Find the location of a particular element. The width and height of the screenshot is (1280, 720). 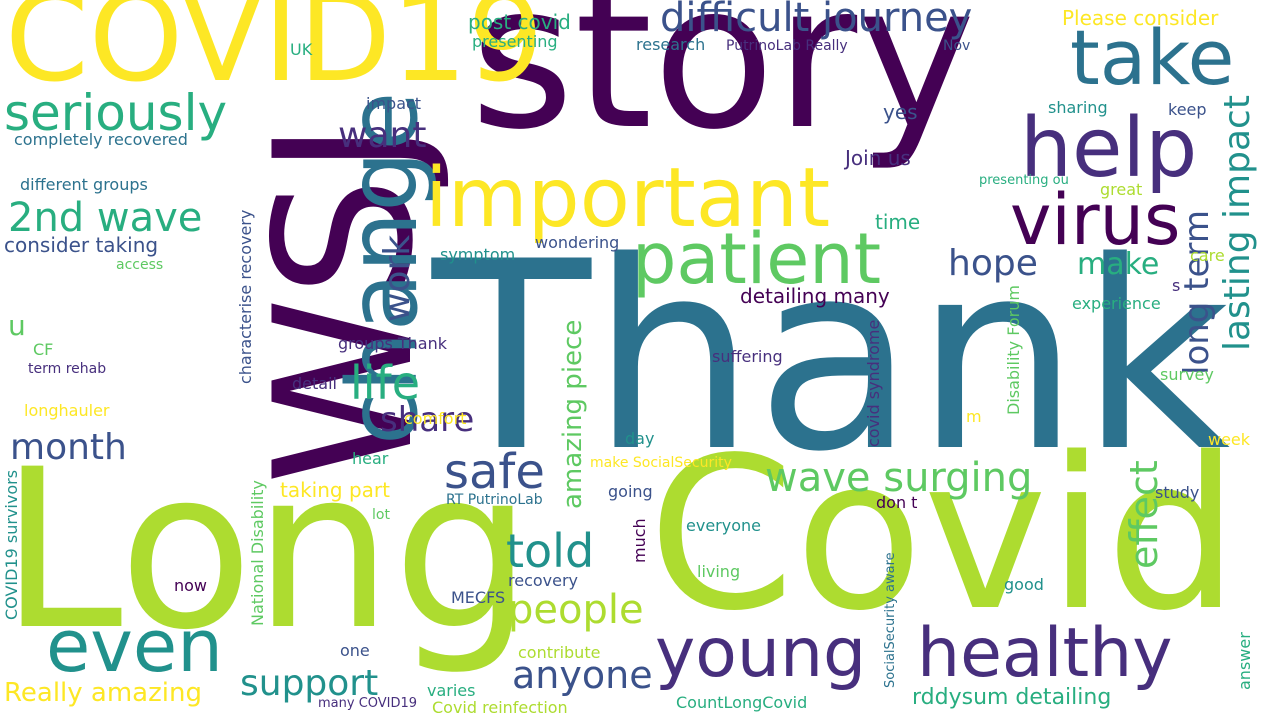

cloud-word-wave-surging: wave surging is located at coordinates (899, 478).